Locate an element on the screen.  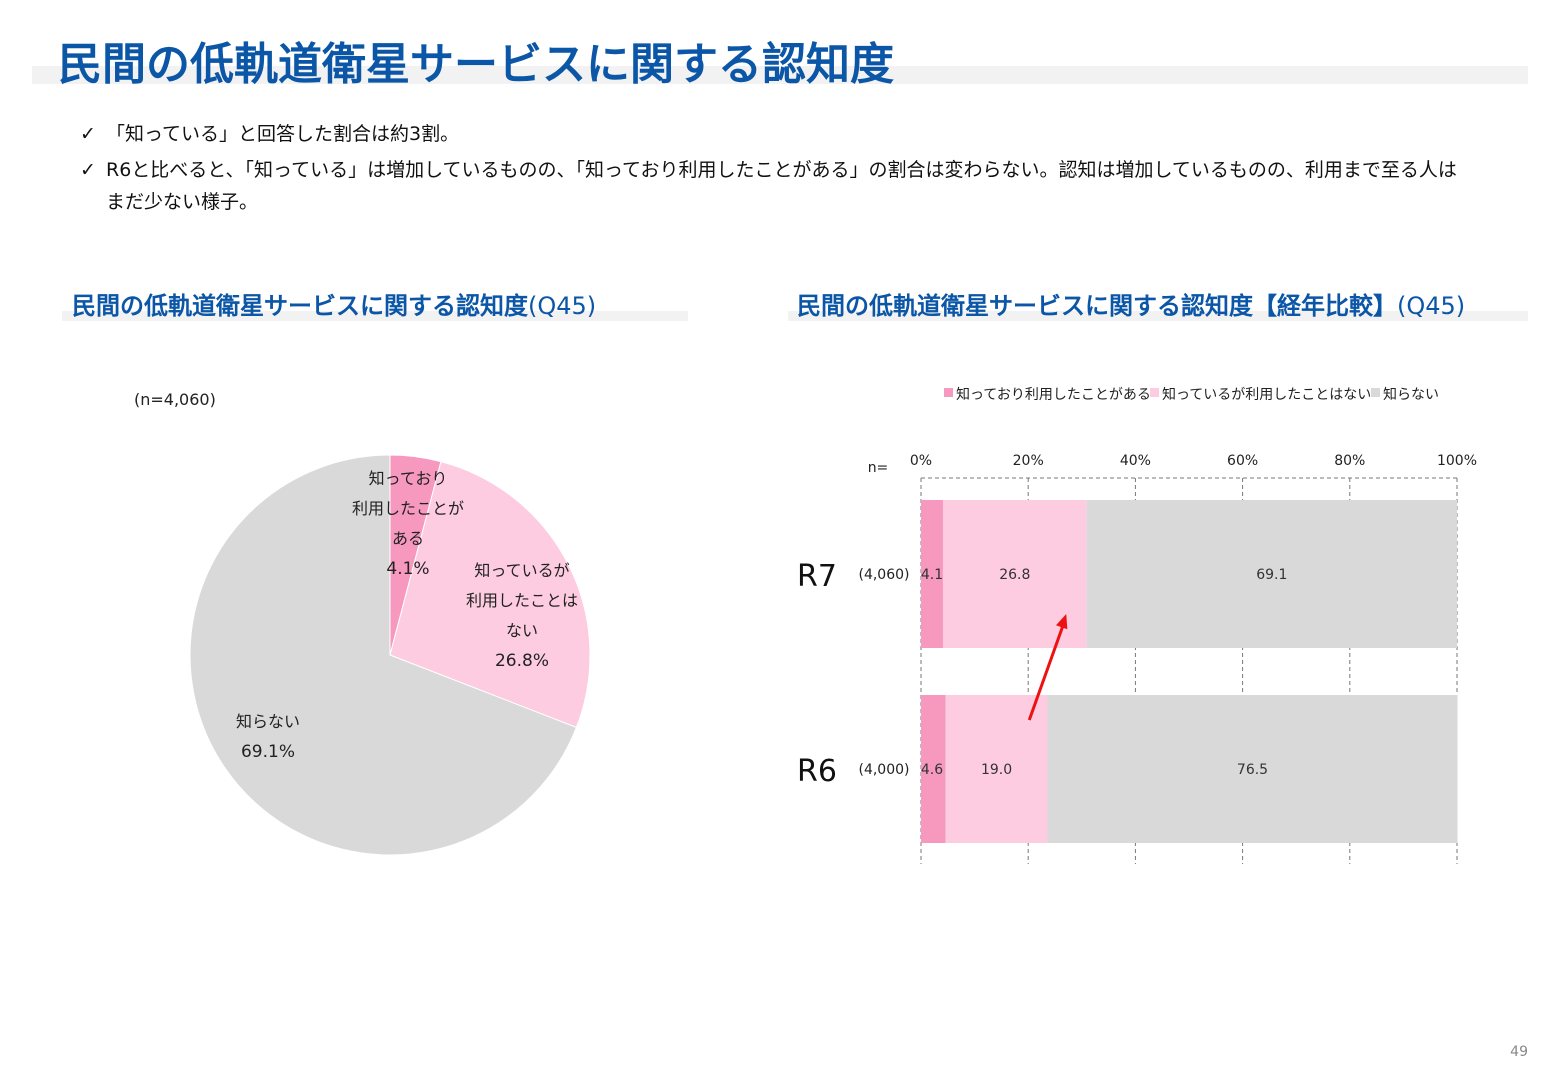
bullet-text: 「知っている」と回答した割合は約3割。 is located at coordinates (283, 134).